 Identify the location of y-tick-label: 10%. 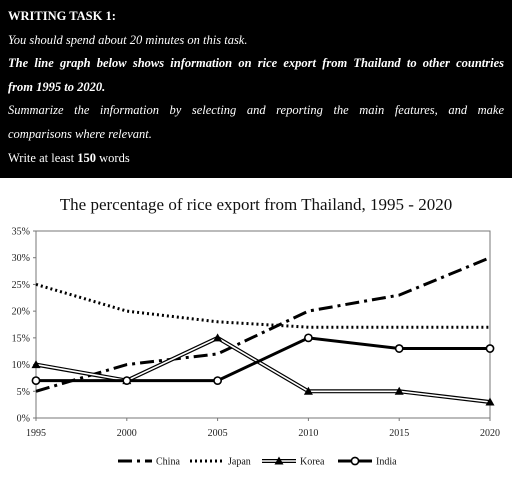
(21, 365).